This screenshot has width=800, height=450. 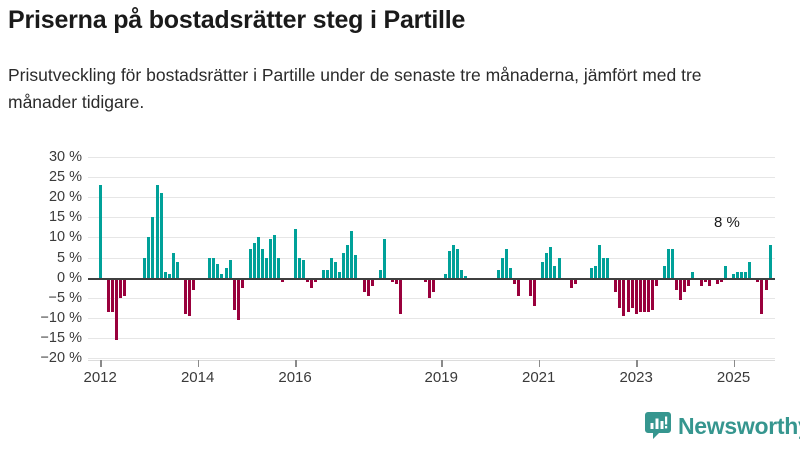 What do you see at coordinates (65, 217) in the screenshot?
I see `y-tick-label: 15 %` at bounding box center [65, 217].